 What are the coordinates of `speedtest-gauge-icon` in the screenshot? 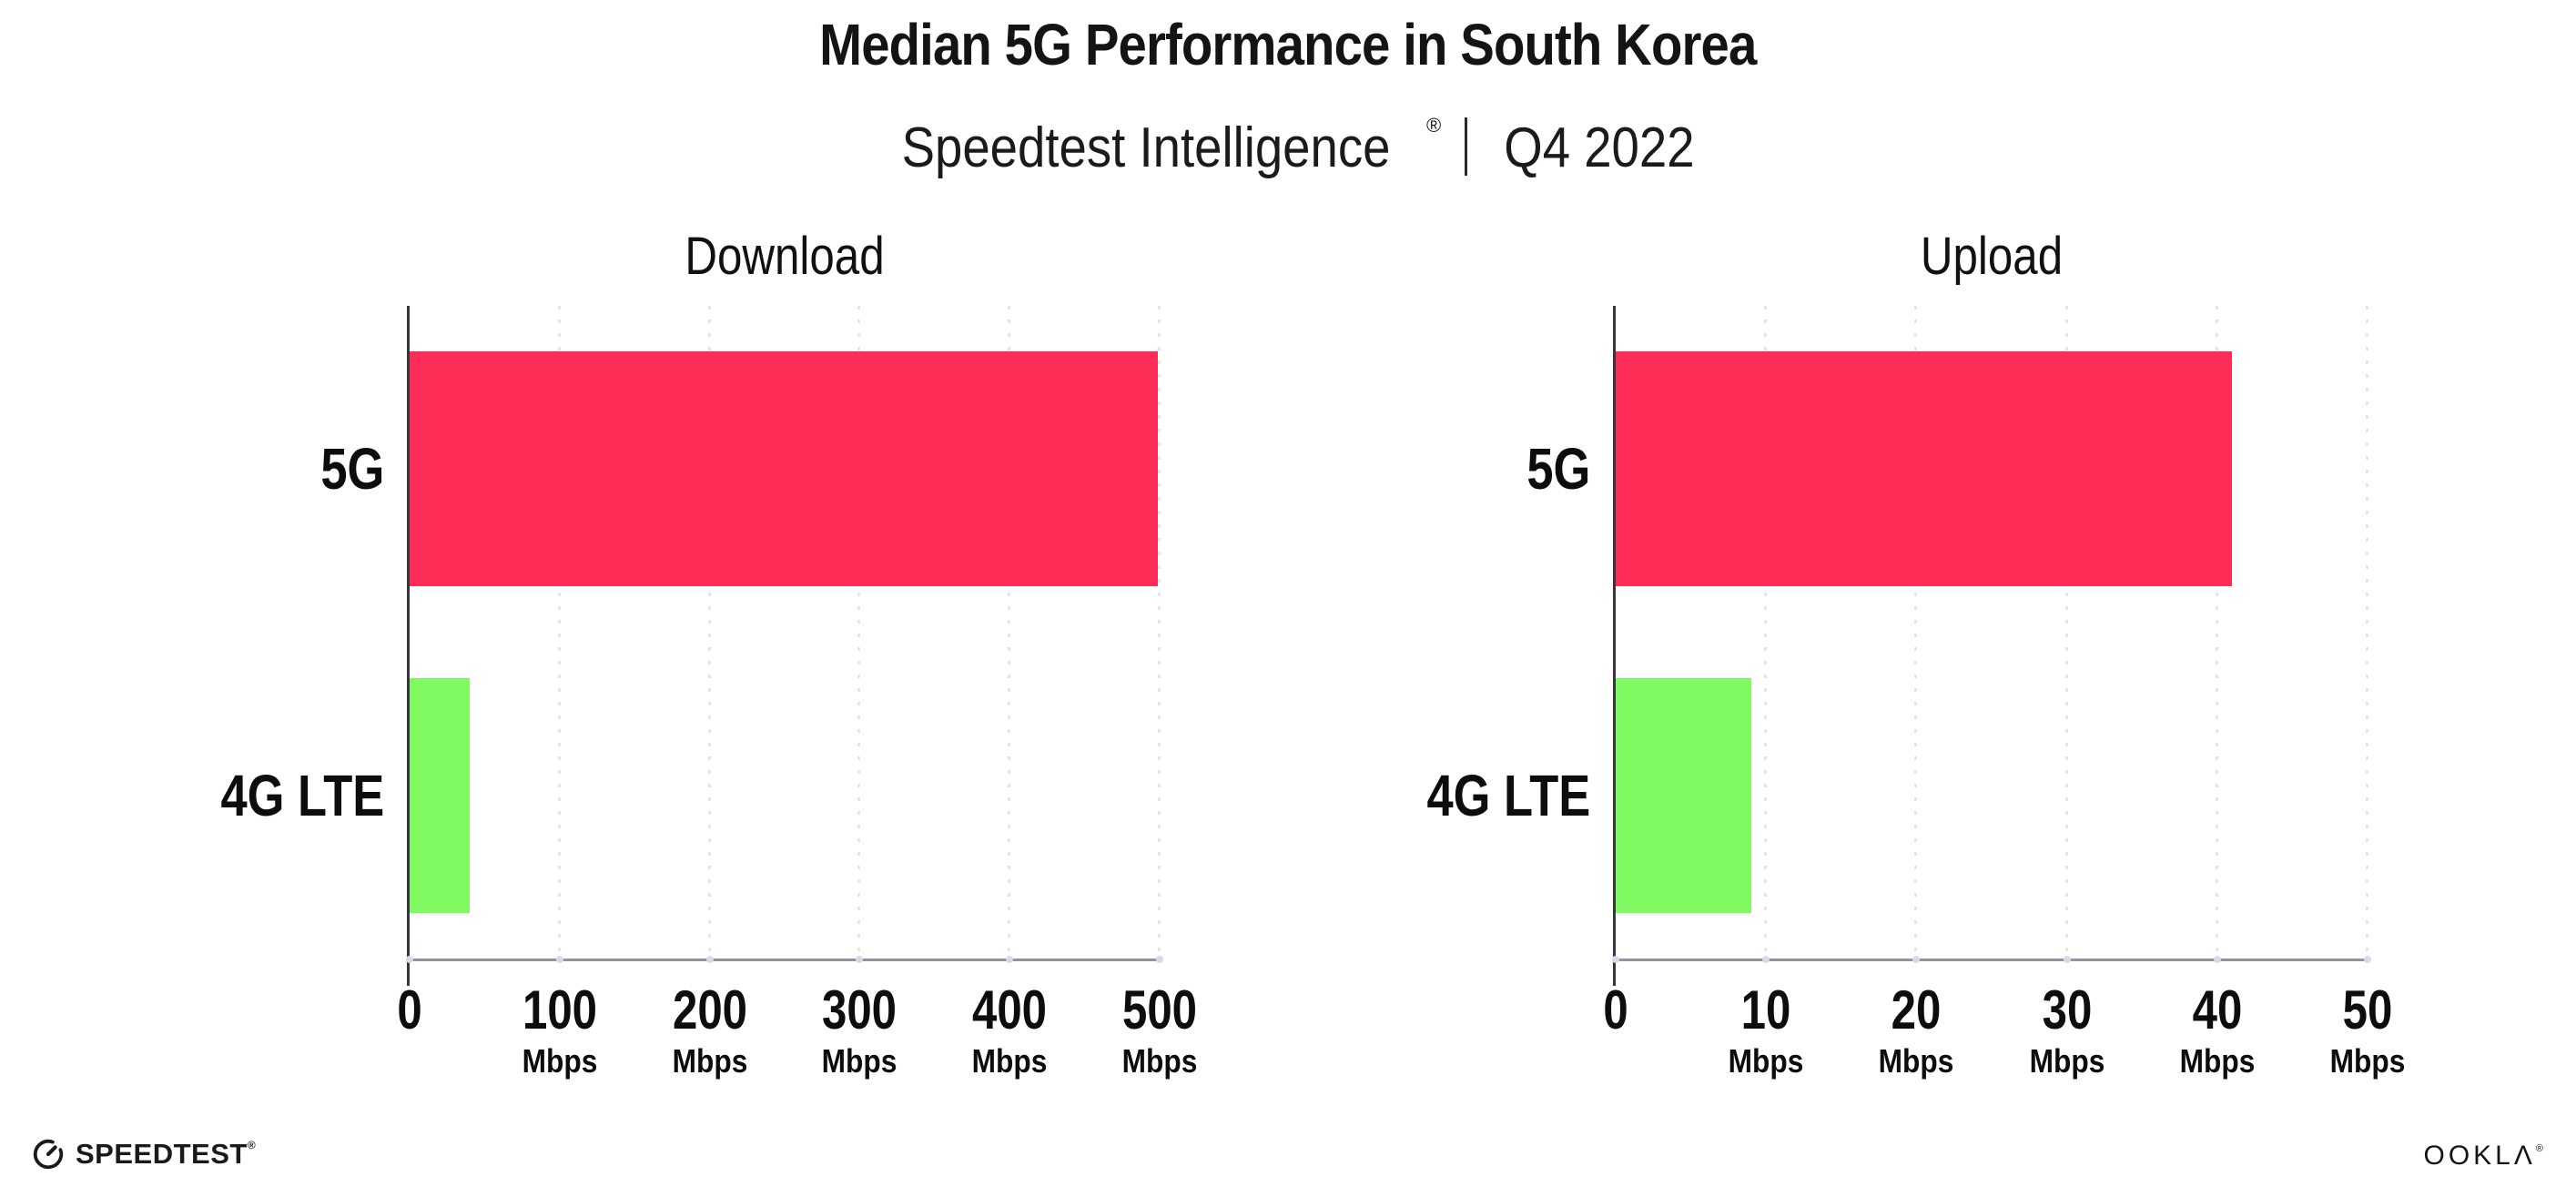 It's located at (48, 1154).